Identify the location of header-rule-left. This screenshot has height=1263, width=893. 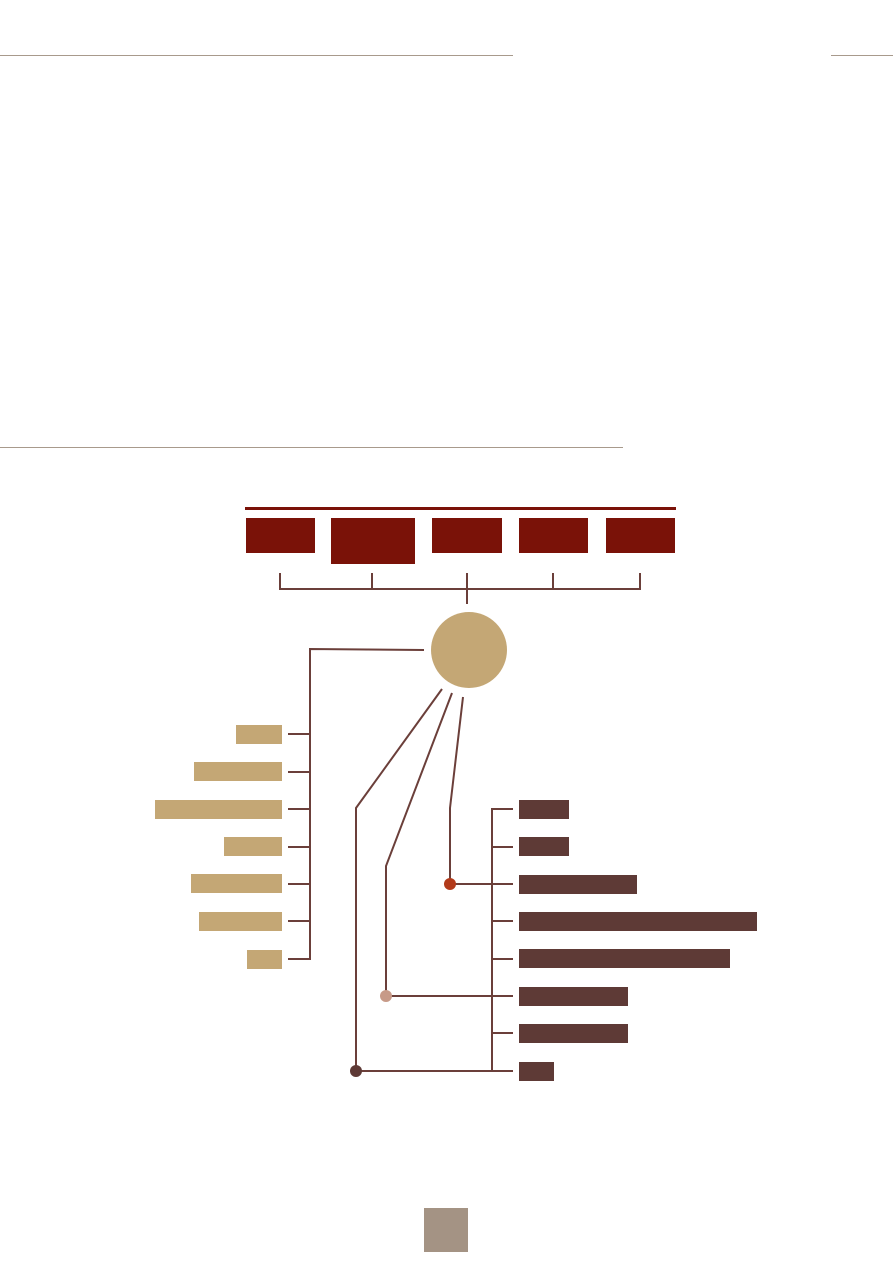
(256, 55).